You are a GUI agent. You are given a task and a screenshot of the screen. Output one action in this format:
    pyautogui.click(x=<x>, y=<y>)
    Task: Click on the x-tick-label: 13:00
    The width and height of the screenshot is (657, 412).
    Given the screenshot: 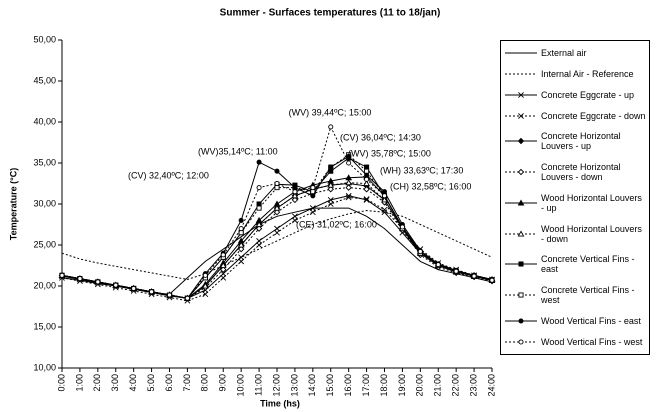 What is the action you would take?
    pyautogui.click(x=294, y=385)
    